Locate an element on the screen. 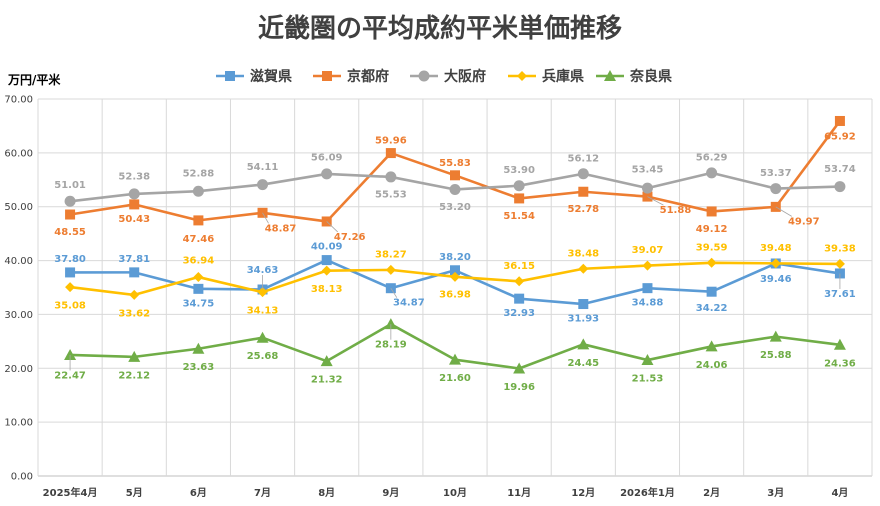 The width and height of the screenshot is (880, 506). data-label: 47.26 is located at coordinates (350, 237).